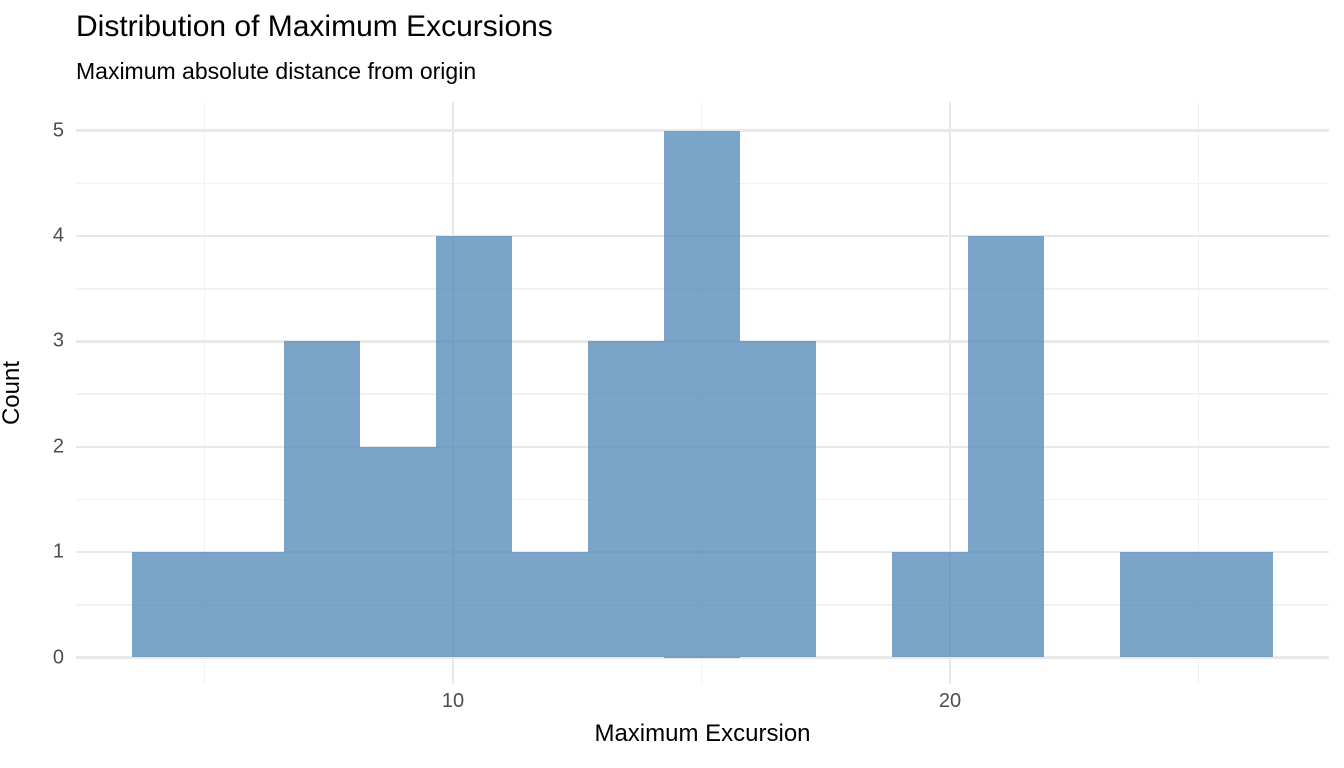  I want to click on x-tick-label: 10, so click(453, 701).